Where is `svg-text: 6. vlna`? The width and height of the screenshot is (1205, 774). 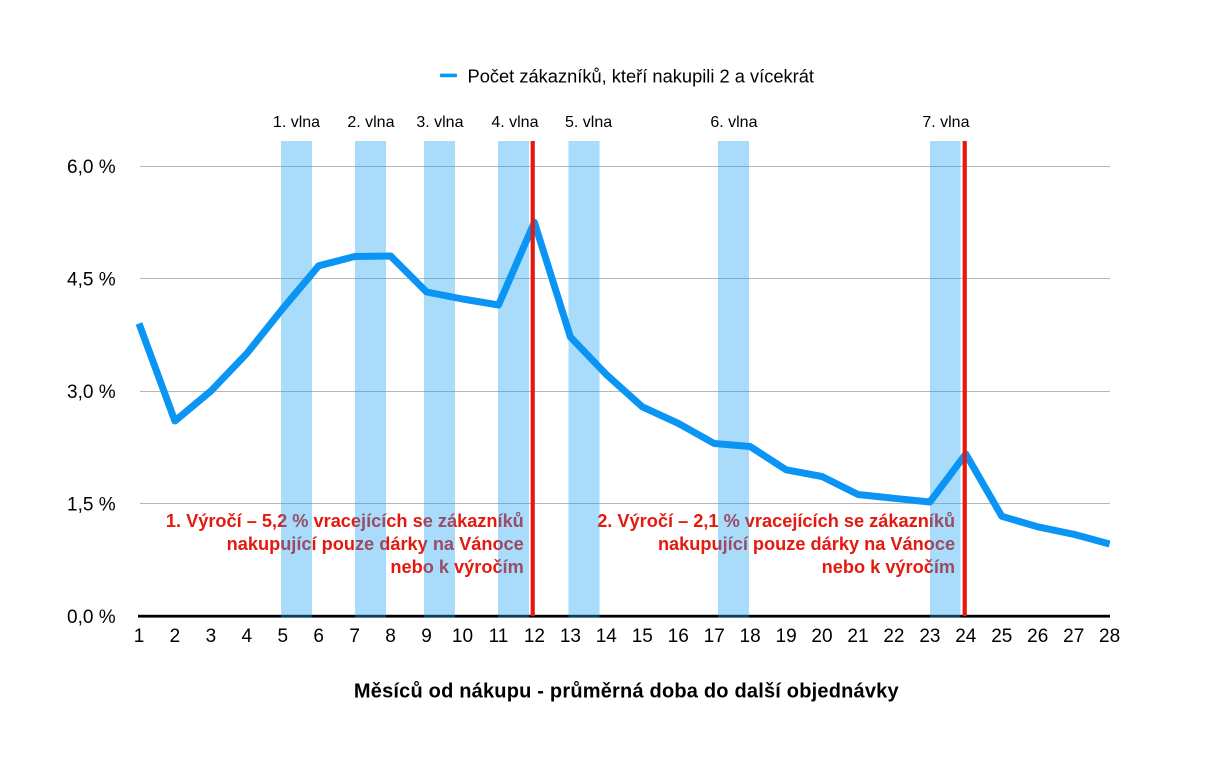 svg-text: 6. vlna is located at coordinates (733, 122).